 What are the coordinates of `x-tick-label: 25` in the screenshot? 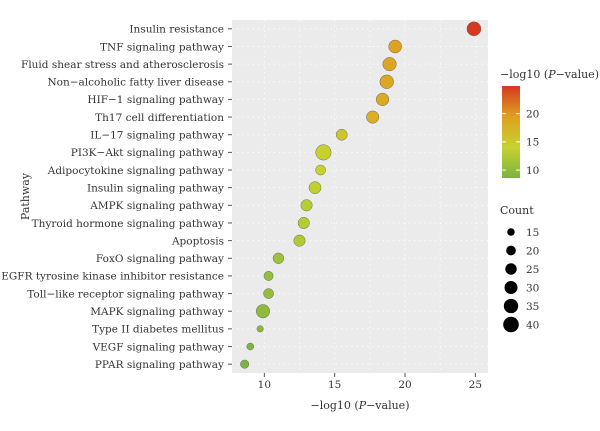 It's located at (475, 385).